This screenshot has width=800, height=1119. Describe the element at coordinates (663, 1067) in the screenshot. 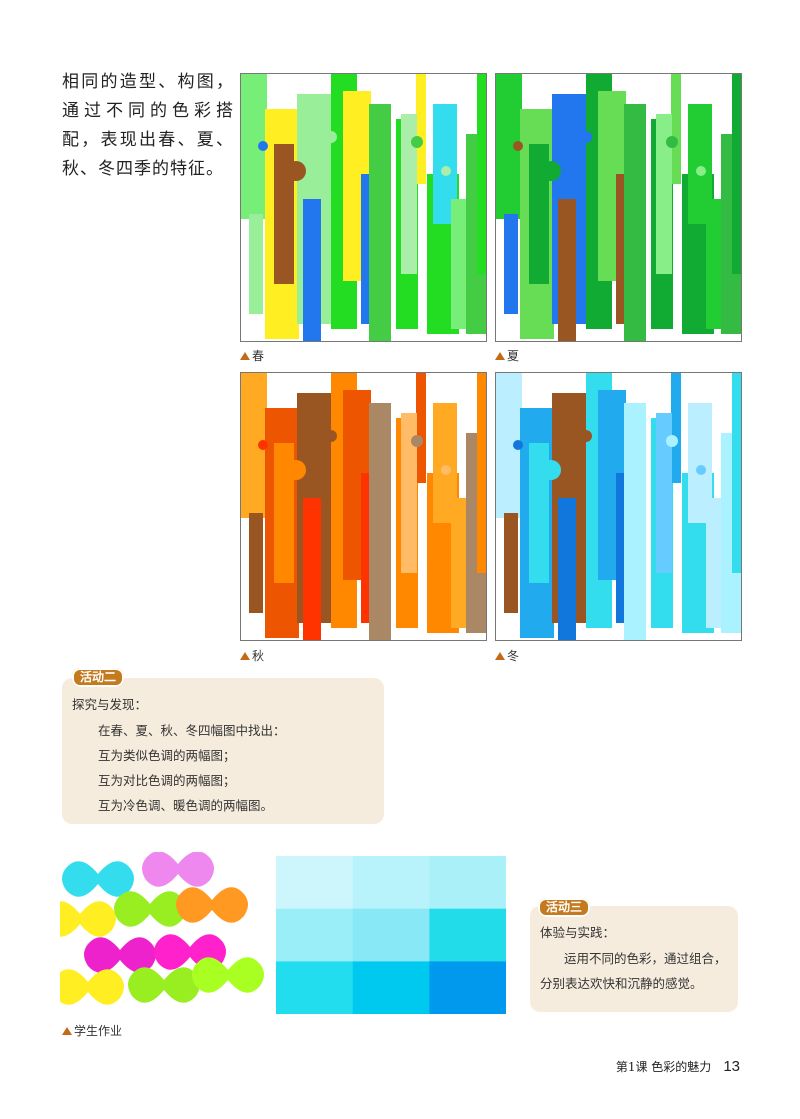

I see `lesson-title: 第1课 色彩的魅力` at that location.